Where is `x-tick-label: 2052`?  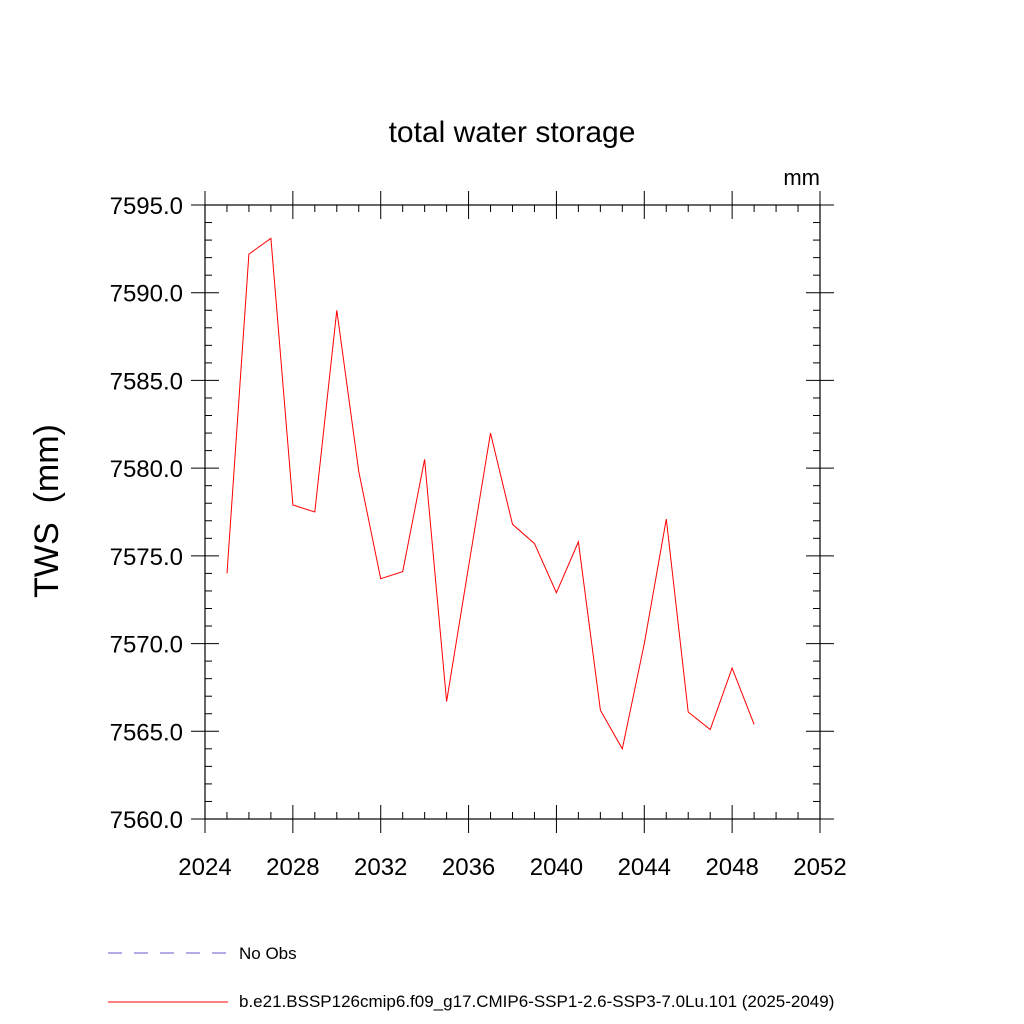
x-tick-label: 2052 is located at coordinates (819, 867).